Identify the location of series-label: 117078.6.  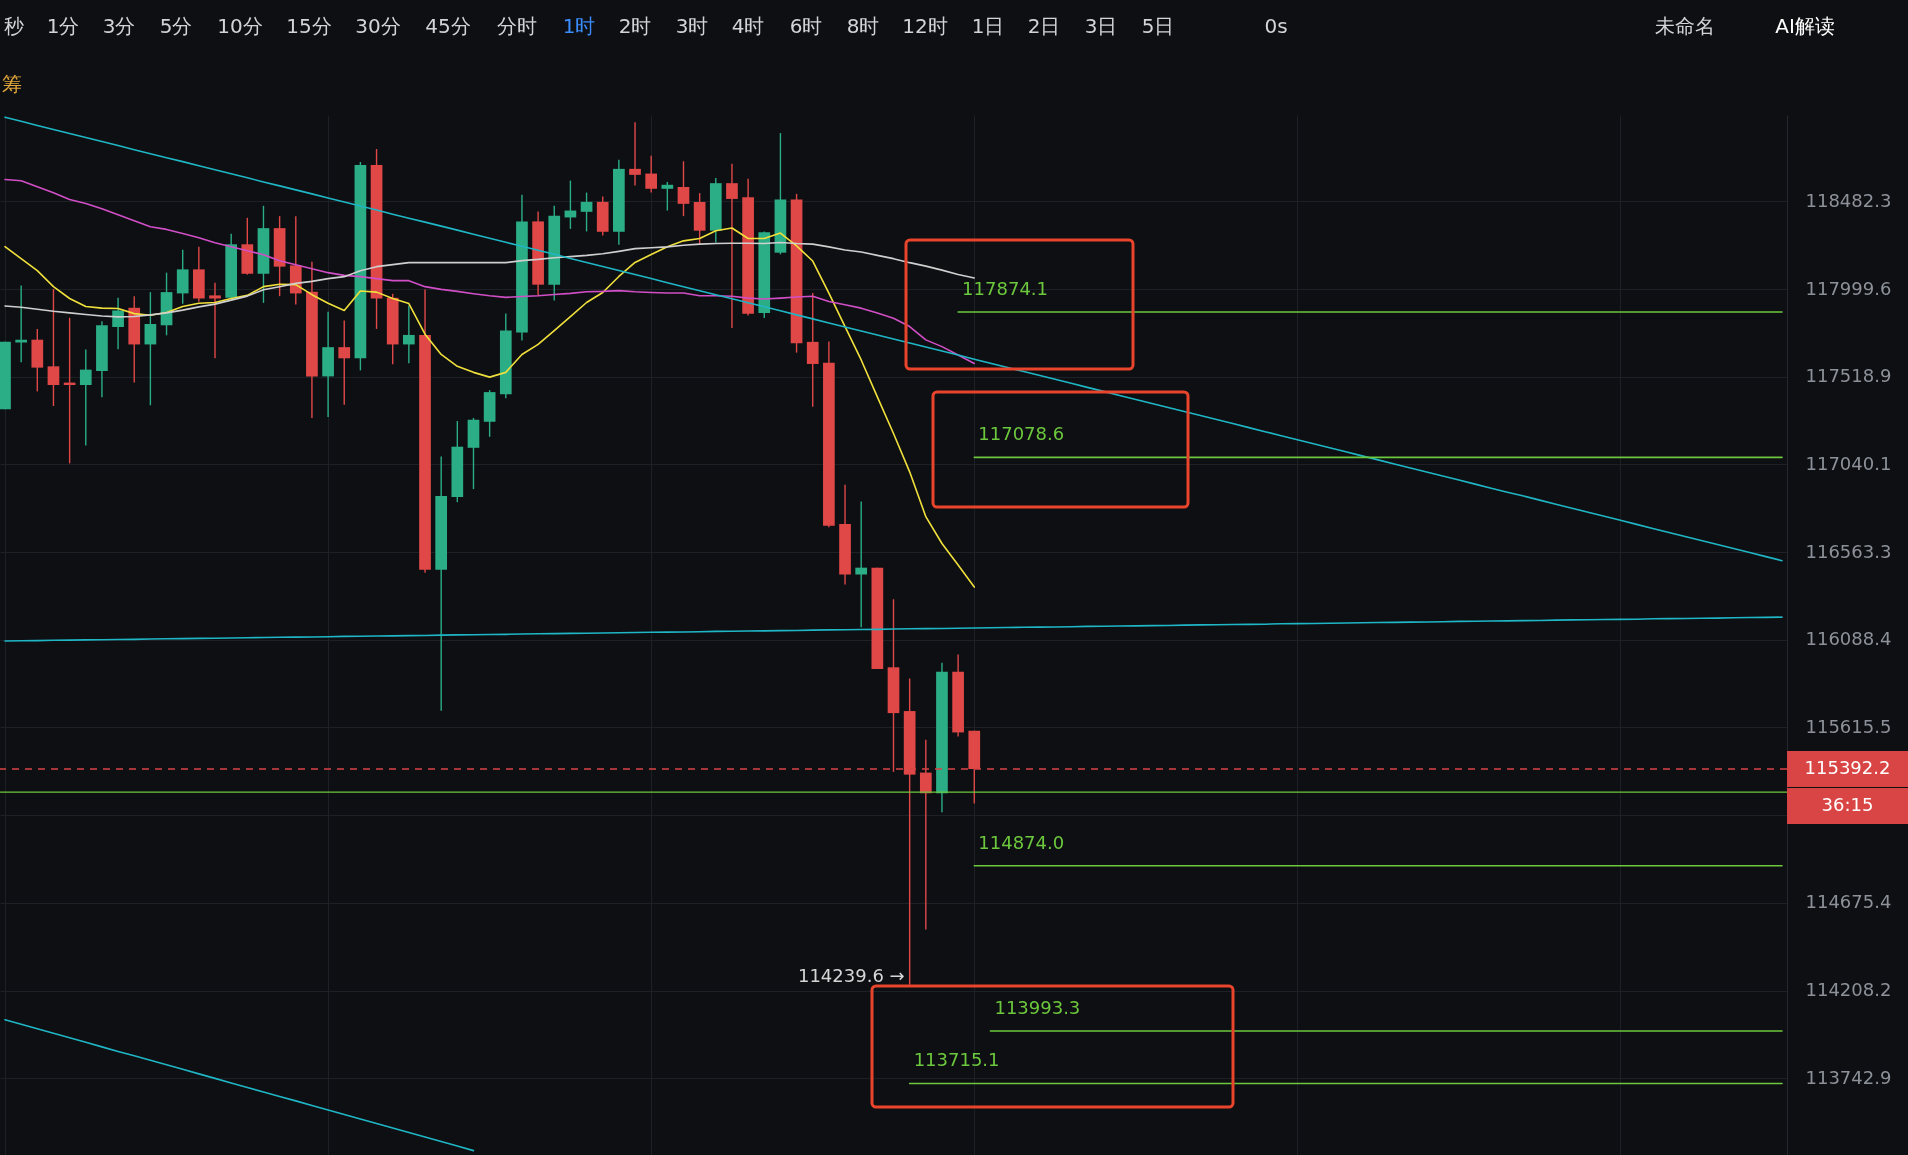
(1021, 434).